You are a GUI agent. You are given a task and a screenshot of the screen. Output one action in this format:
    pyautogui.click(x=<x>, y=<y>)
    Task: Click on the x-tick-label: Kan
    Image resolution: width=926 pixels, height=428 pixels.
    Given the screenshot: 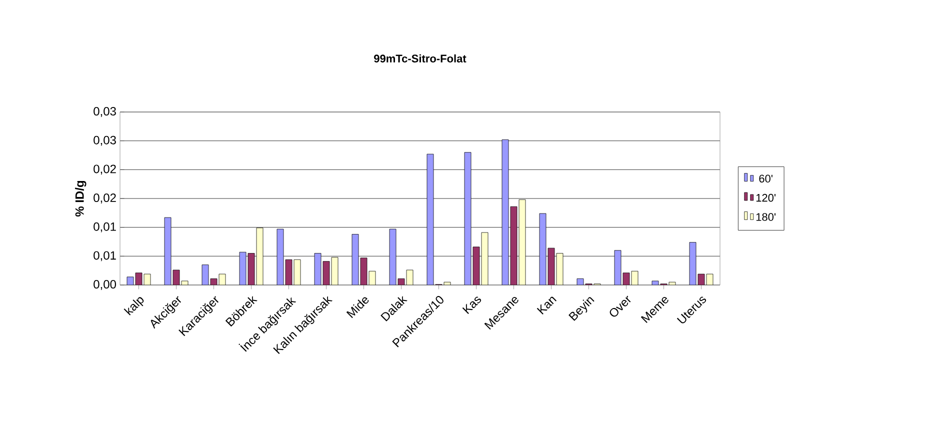 What is the action you would take?
    pyautogui.click(x=546, y=305)
    